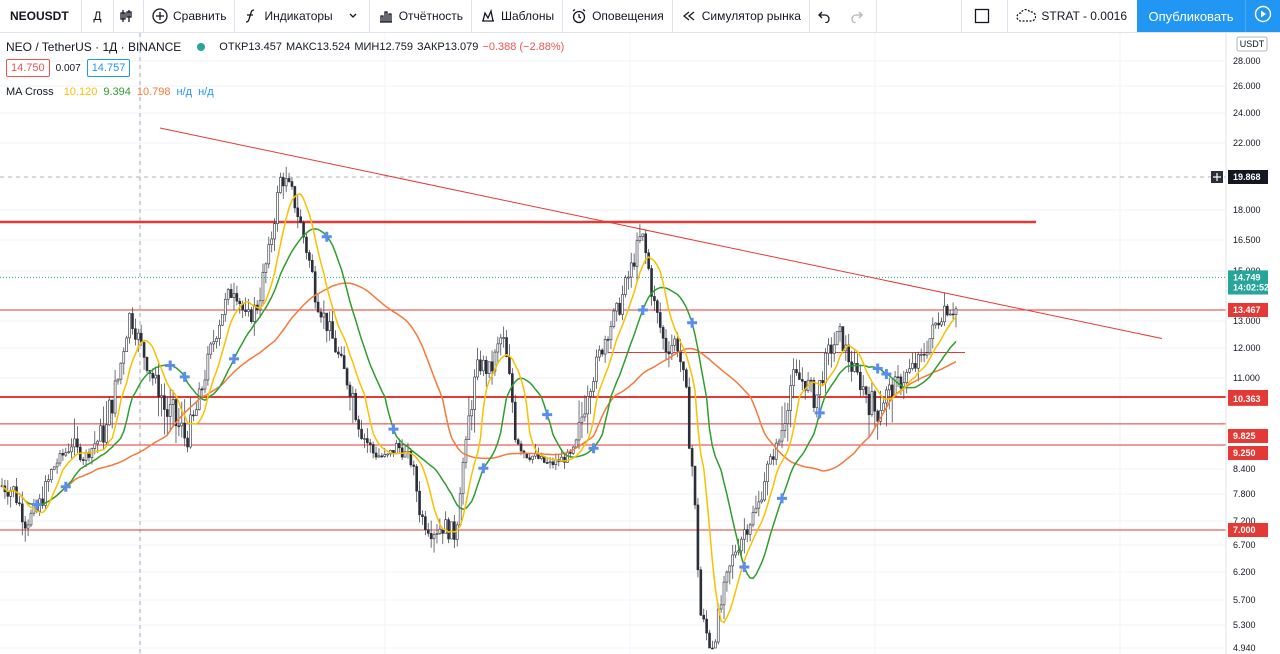  What do you see at coordinates (1262, 16) in the screenshot?
I see `publish-play-button` at bounding box center [1262, 16].